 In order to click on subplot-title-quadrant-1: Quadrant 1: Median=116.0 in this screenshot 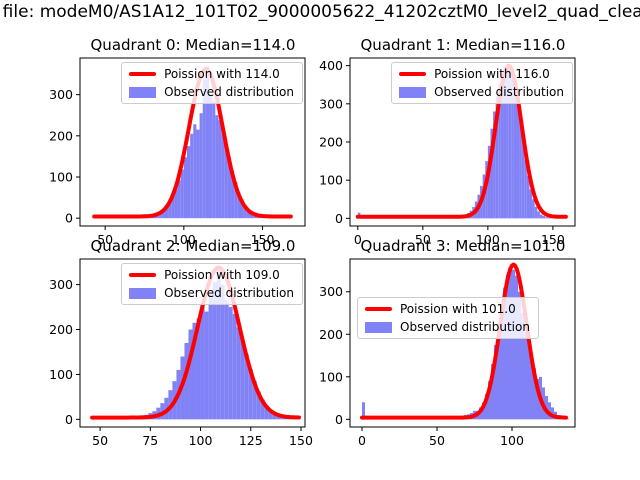, I will do `click(463, 45)`.